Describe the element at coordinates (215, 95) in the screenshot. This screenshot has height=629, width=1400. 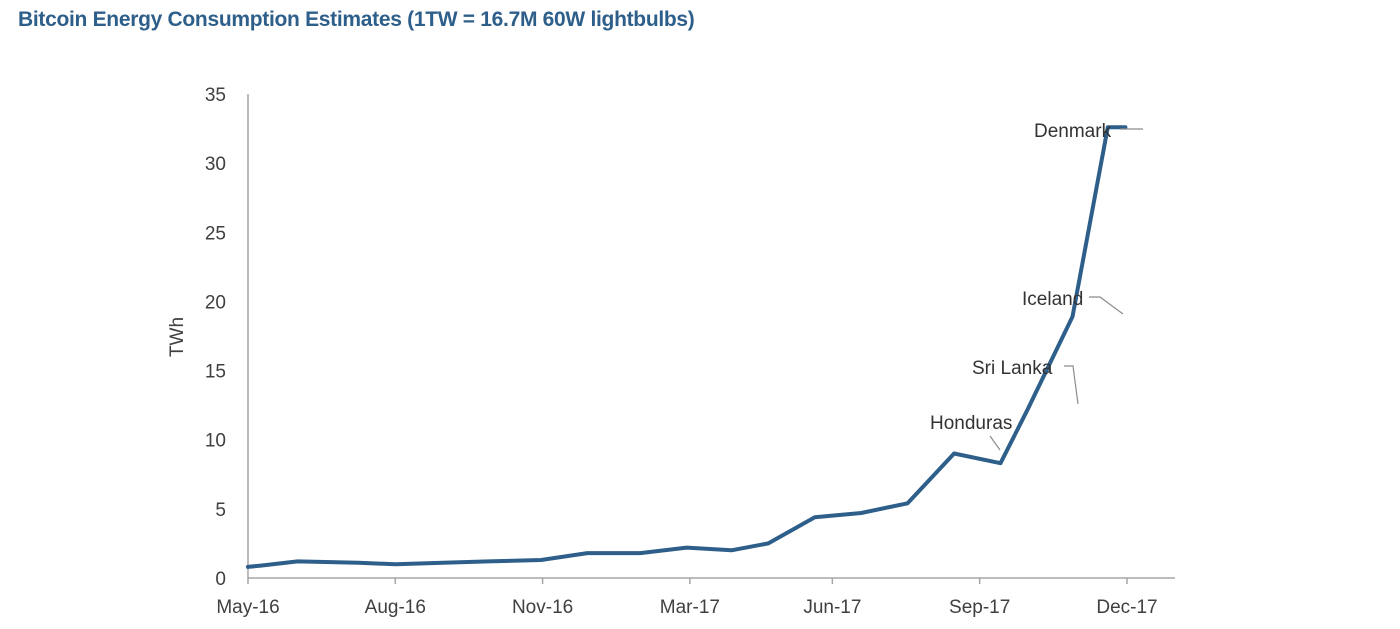
I see `y-tick-label: 35` at that location.